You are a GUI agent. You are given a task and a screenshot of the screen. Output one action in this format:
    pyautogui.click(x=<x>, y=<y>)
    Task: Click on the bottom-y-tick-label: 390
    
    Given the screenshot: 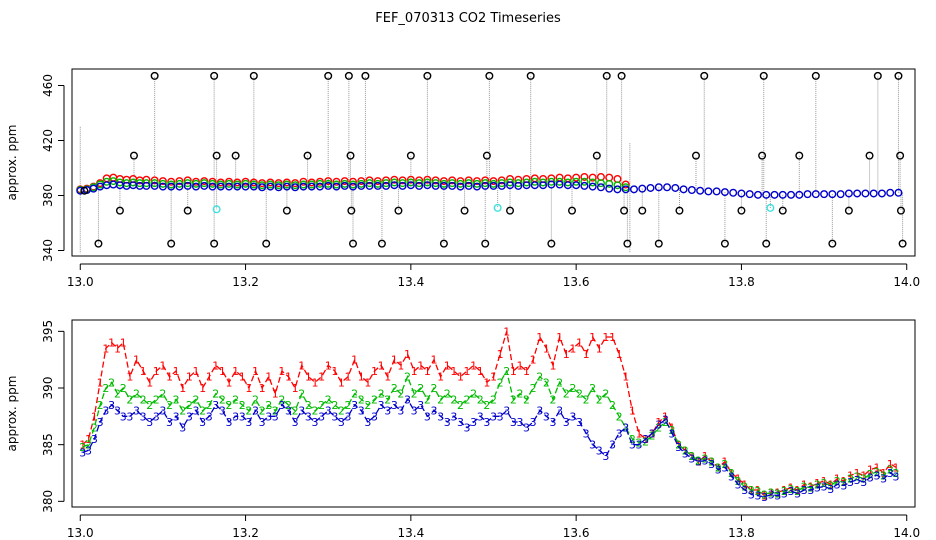 What is the action you would take?
    pyautogui.click(x=48, y=388)
    